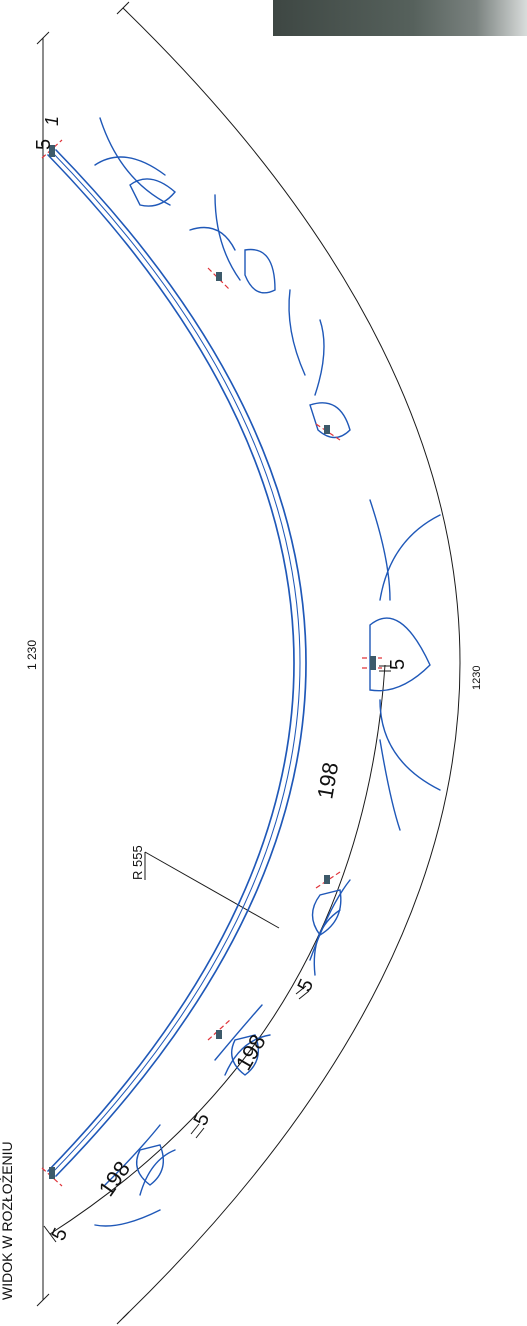 The height and width of the screenshot is (1326, 527). What do you see at coordinates (7, 1220) in the screenshot?
I see `drawing-title: WIDOK W ROZŁOŻENIU` at bounding box center [7, 1220].